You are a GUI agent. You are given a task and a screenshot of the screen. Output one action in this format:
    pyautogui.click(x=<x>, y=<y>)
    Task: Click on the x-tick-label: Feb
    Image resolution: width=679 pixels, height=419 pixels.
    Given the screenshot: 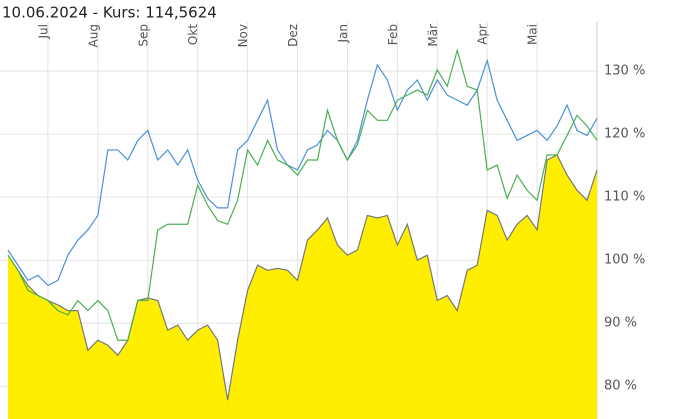 What is the action you would take?
    pyautogui.click(x=393, y=34)
    